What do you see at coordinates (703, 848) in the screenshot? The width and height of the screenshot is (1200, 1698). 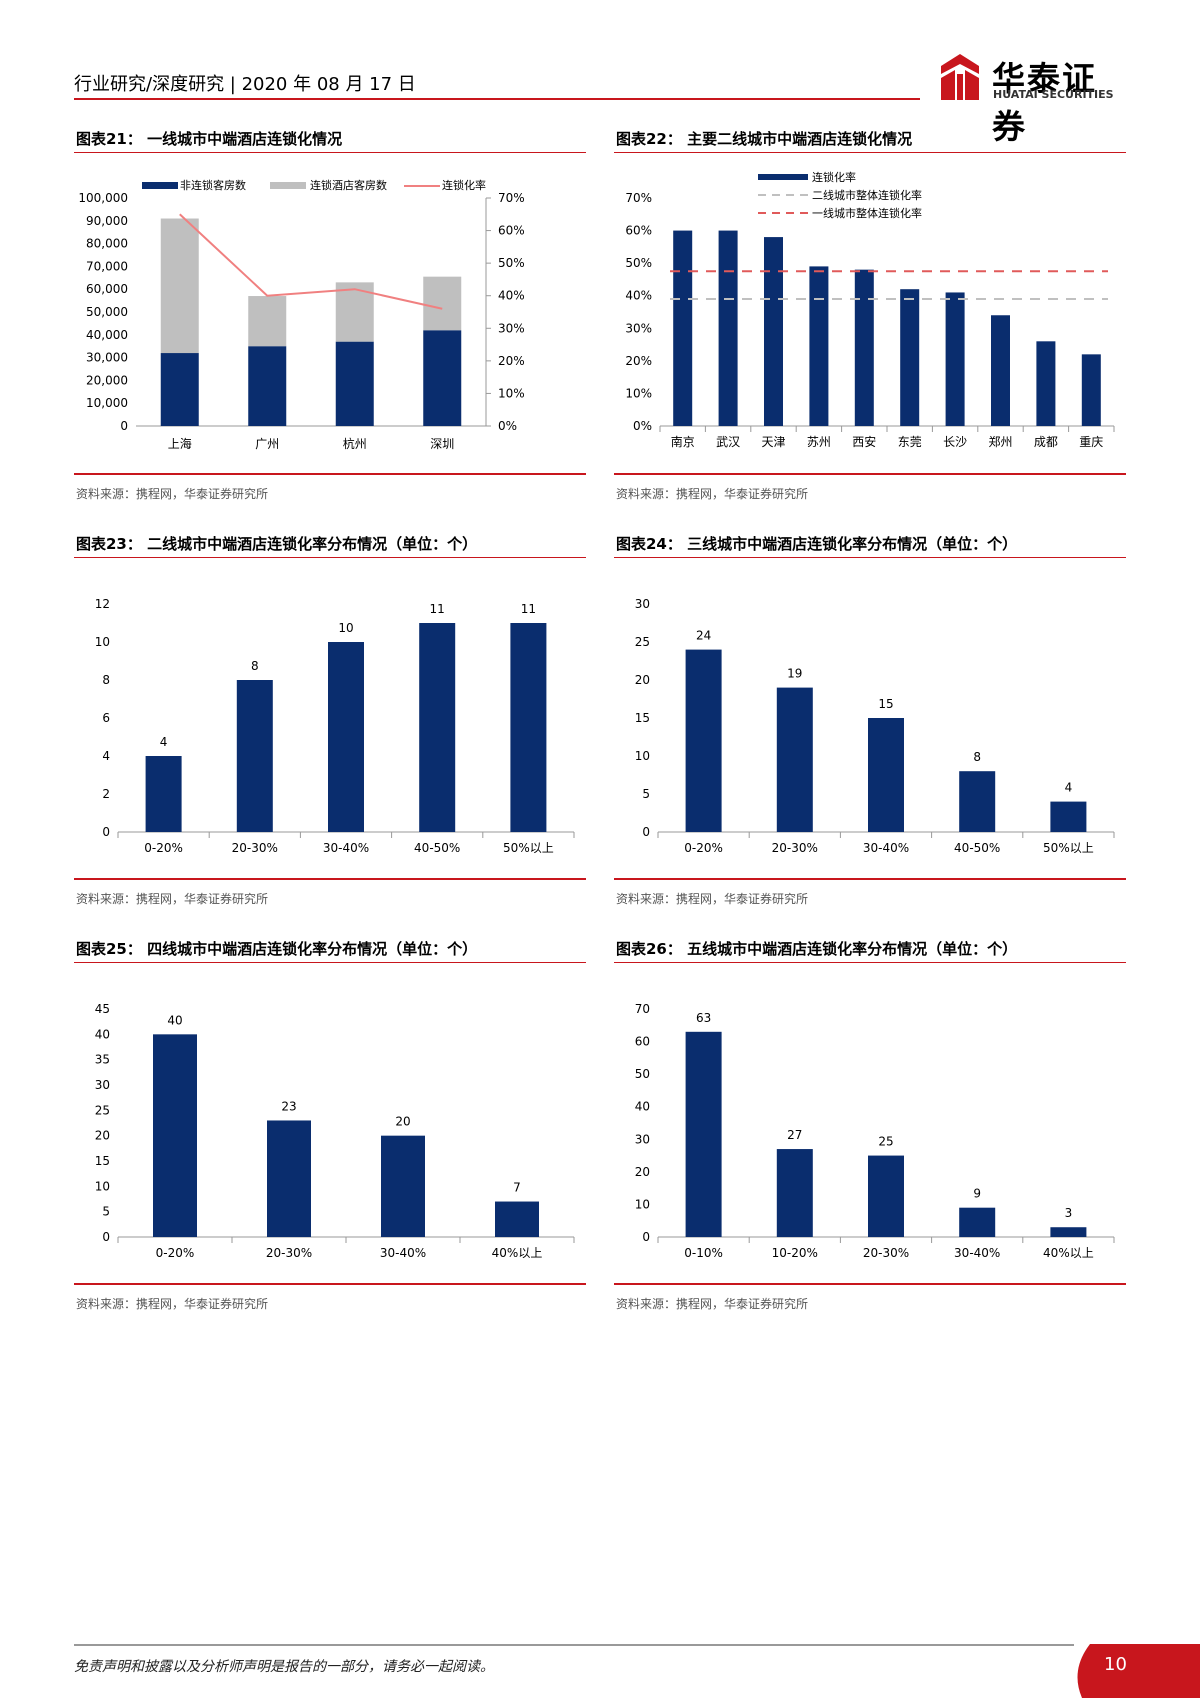 I see `x-tick-label: 0-20%` at bounding box center [703, 848].